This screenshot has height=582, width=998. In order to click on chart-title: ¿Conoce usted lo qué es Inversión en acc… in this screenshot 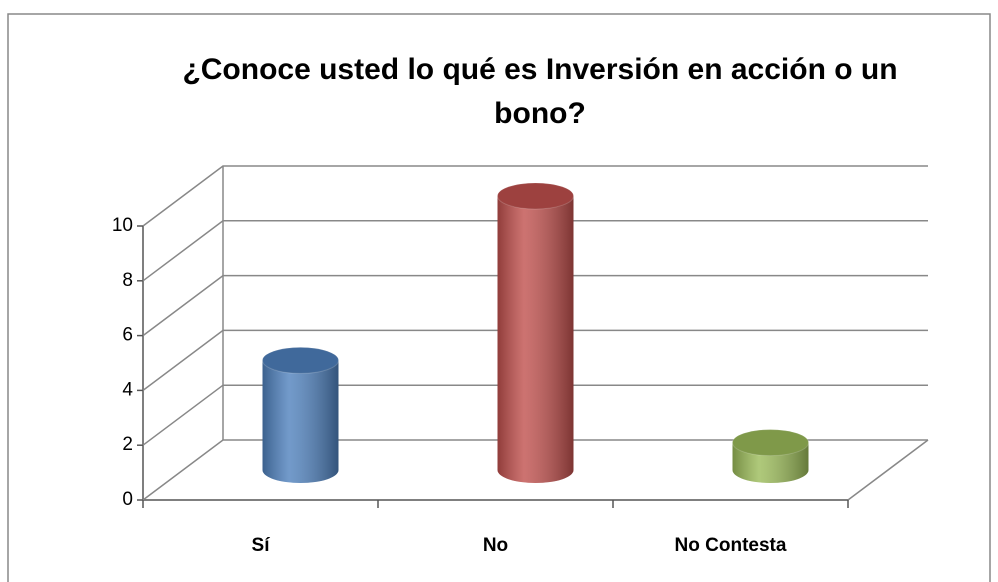, I will do `click(540, 91)`.